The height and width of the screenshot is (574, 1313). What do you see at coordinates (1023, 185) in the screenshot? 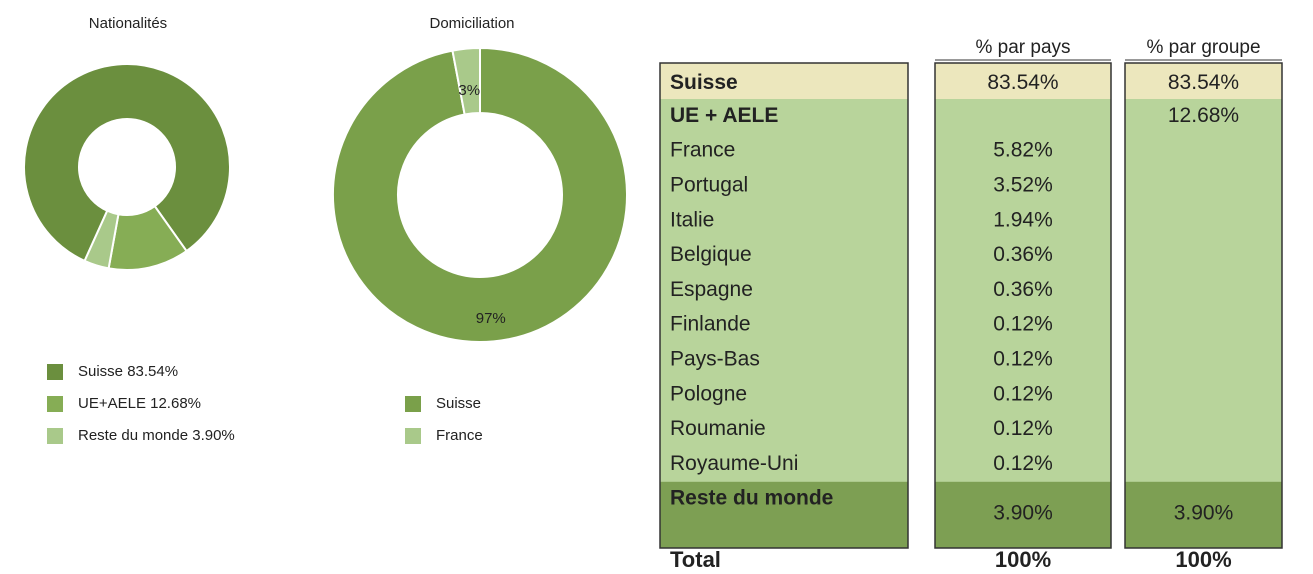
I see `cell-value: 3.52%` at bounding box center [1023, 185].